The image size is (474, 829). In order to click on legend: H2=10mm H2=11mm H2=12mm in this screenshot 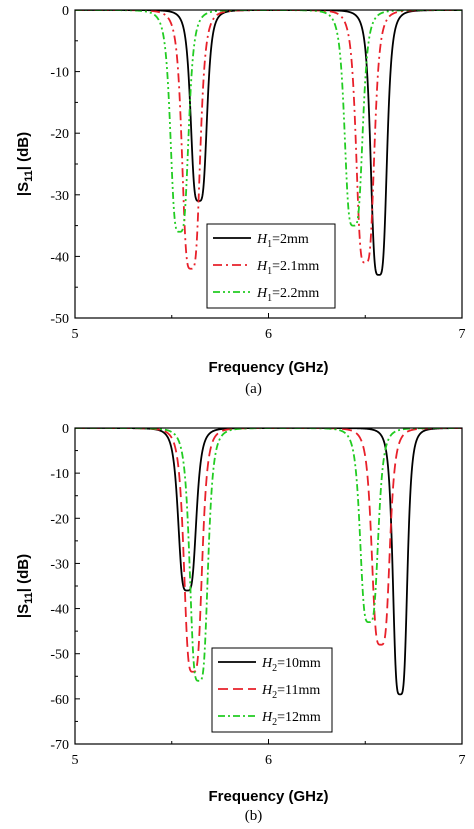, I will do `click(272, 690)`.